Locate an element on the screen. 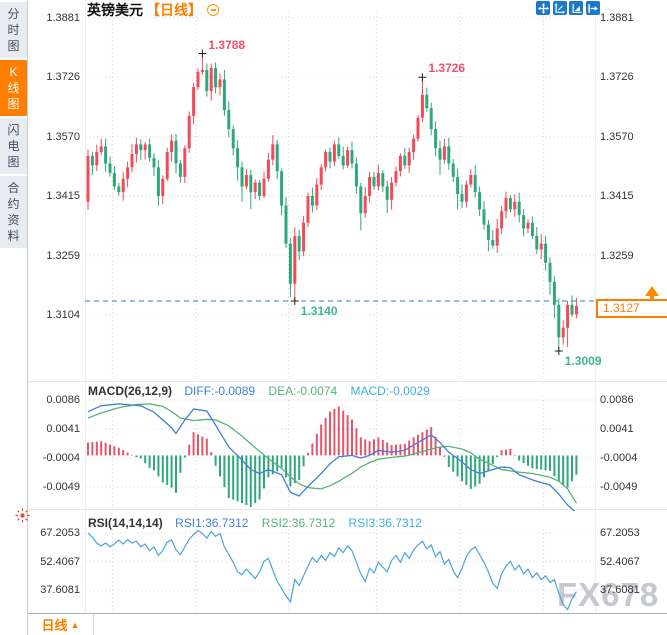 The width and height of the screenshot is (667, 635). step-forward-icon is located at coordinates (592, 8).